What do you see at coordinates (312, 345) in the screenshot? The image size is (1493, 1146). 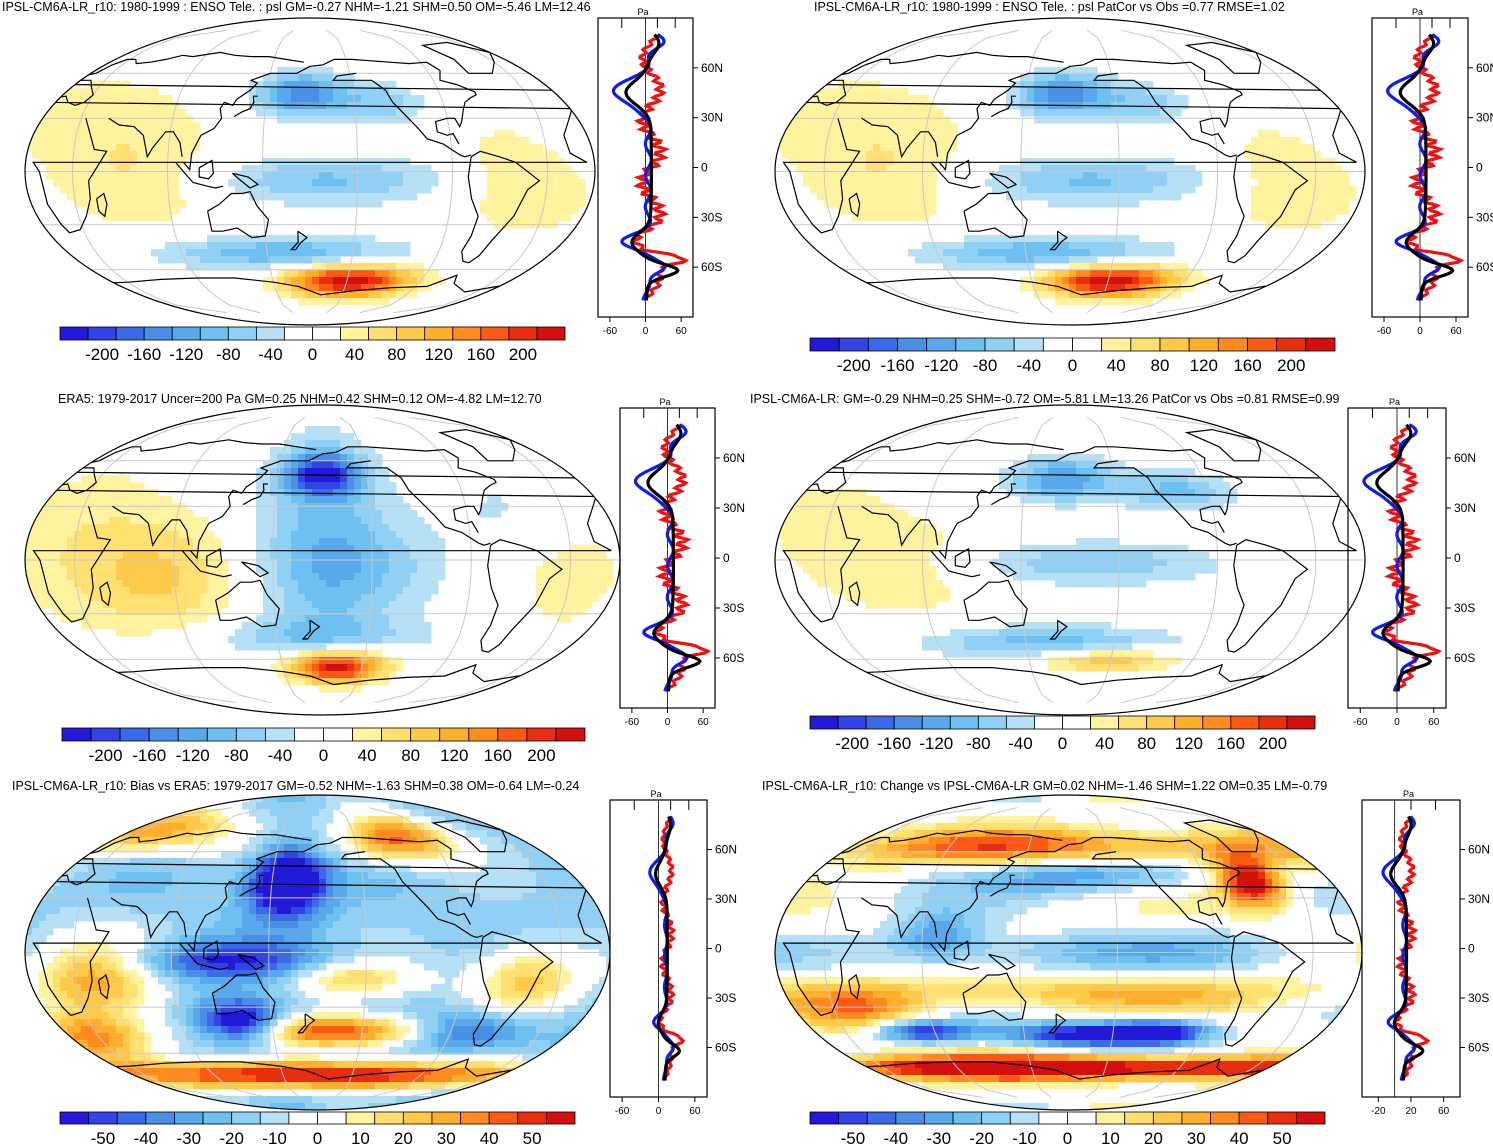 I see `colorbar: -200 -160 -120 -80 -40 0 40 80 120 160 200` at bounding box center [312, 345].